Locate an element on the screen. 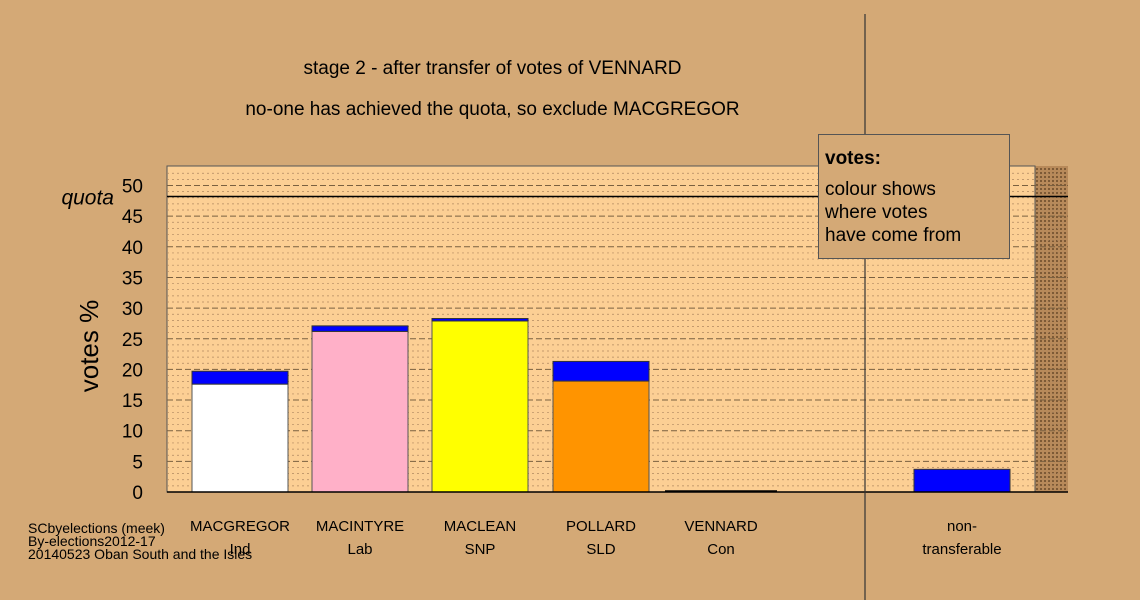 This screenshot has height=600, width=1140. x-tick-party-label: Lab is located at coordinates (359, 549).